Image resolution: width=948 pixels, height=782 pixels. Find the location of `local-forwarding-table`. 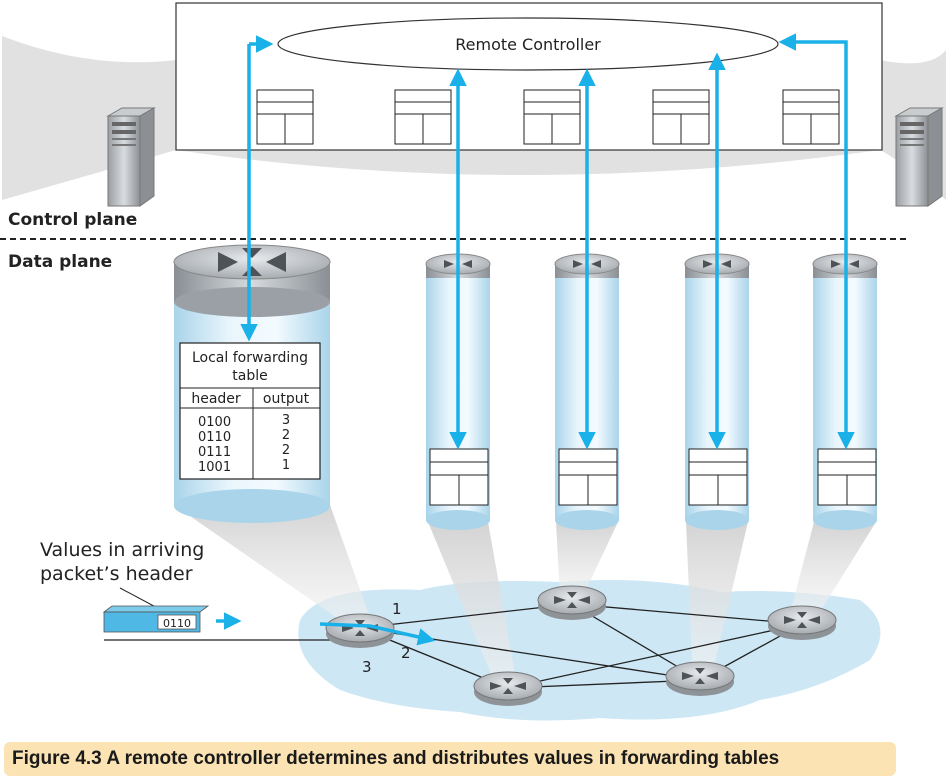

local-forwarding-table is located at coordinates (250, 411).